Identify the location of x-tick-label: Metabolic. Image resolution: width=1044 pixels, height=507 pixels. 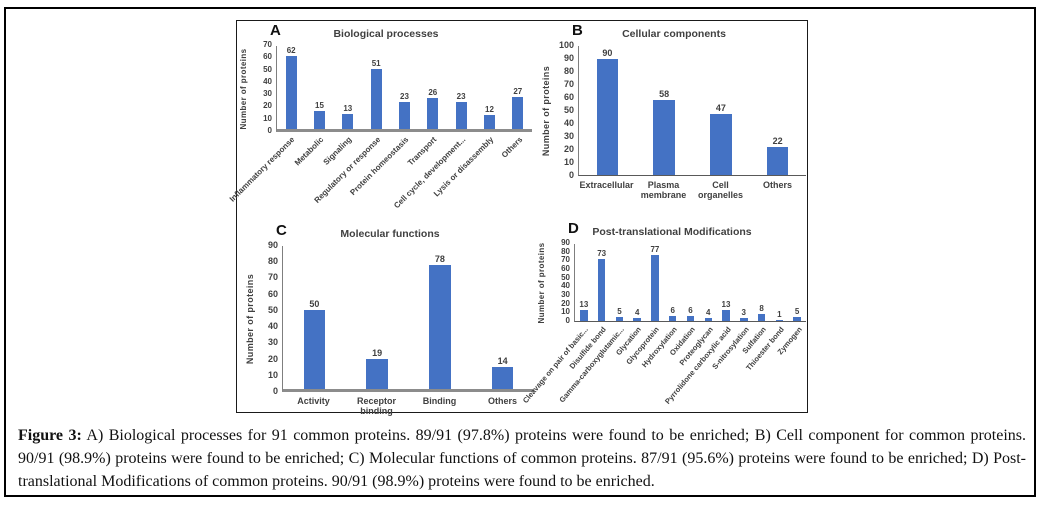
(309, 151).